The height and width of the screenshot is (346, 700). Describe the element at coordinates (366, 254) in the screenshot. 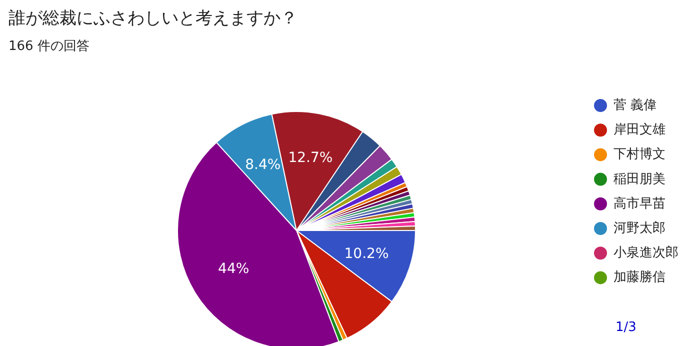

I see `data-label: 10.2%` at that location.